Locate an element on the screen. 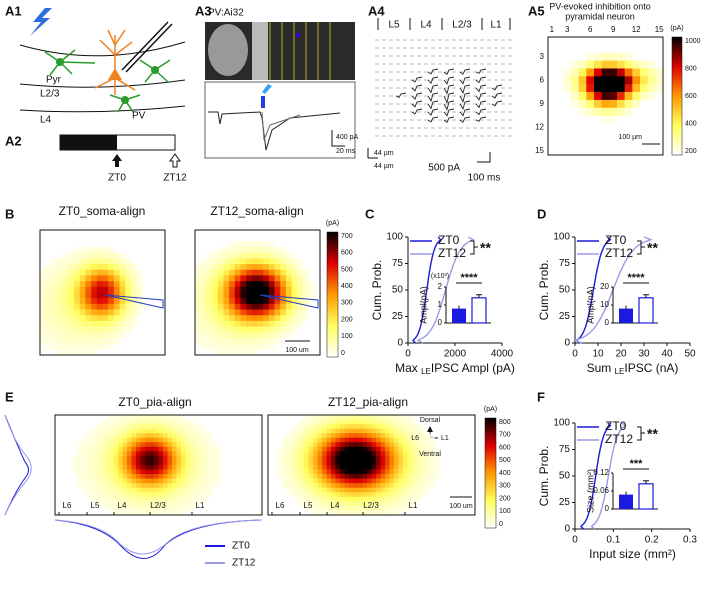  inset-significance: **** is located at coordinates (469, 278).